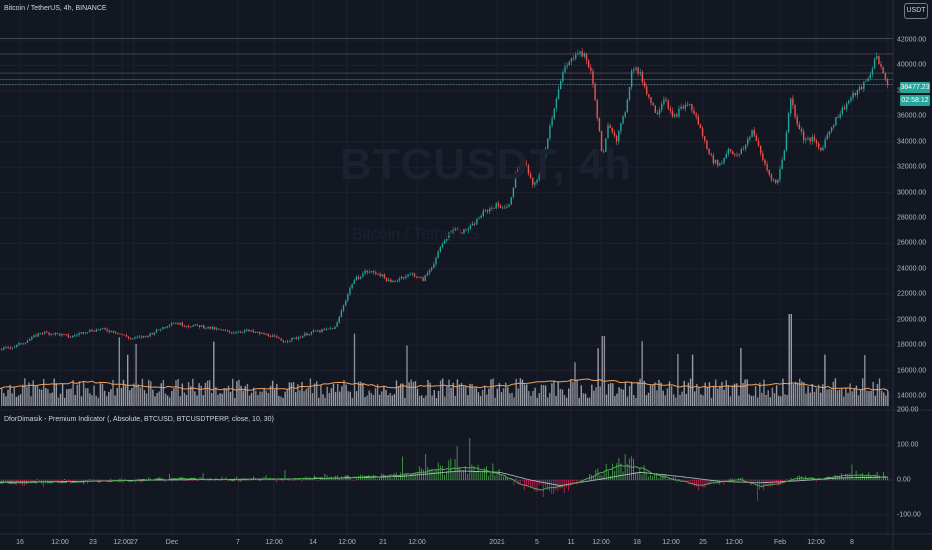 The height and width of the screenshot is (550, 932). Describe the element at coordinates (916, 11) in the screenshot. I see `currency-button: USDT` at that location.